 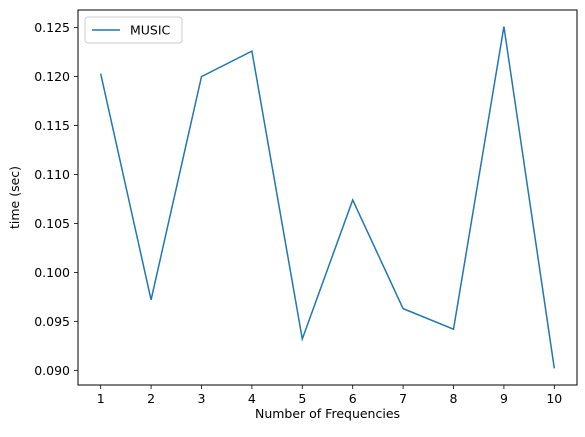 What do you see at coordinates (252, 398) in the screenshot?
I see `x-tick-label: 4` at bounding box center [252, 398].